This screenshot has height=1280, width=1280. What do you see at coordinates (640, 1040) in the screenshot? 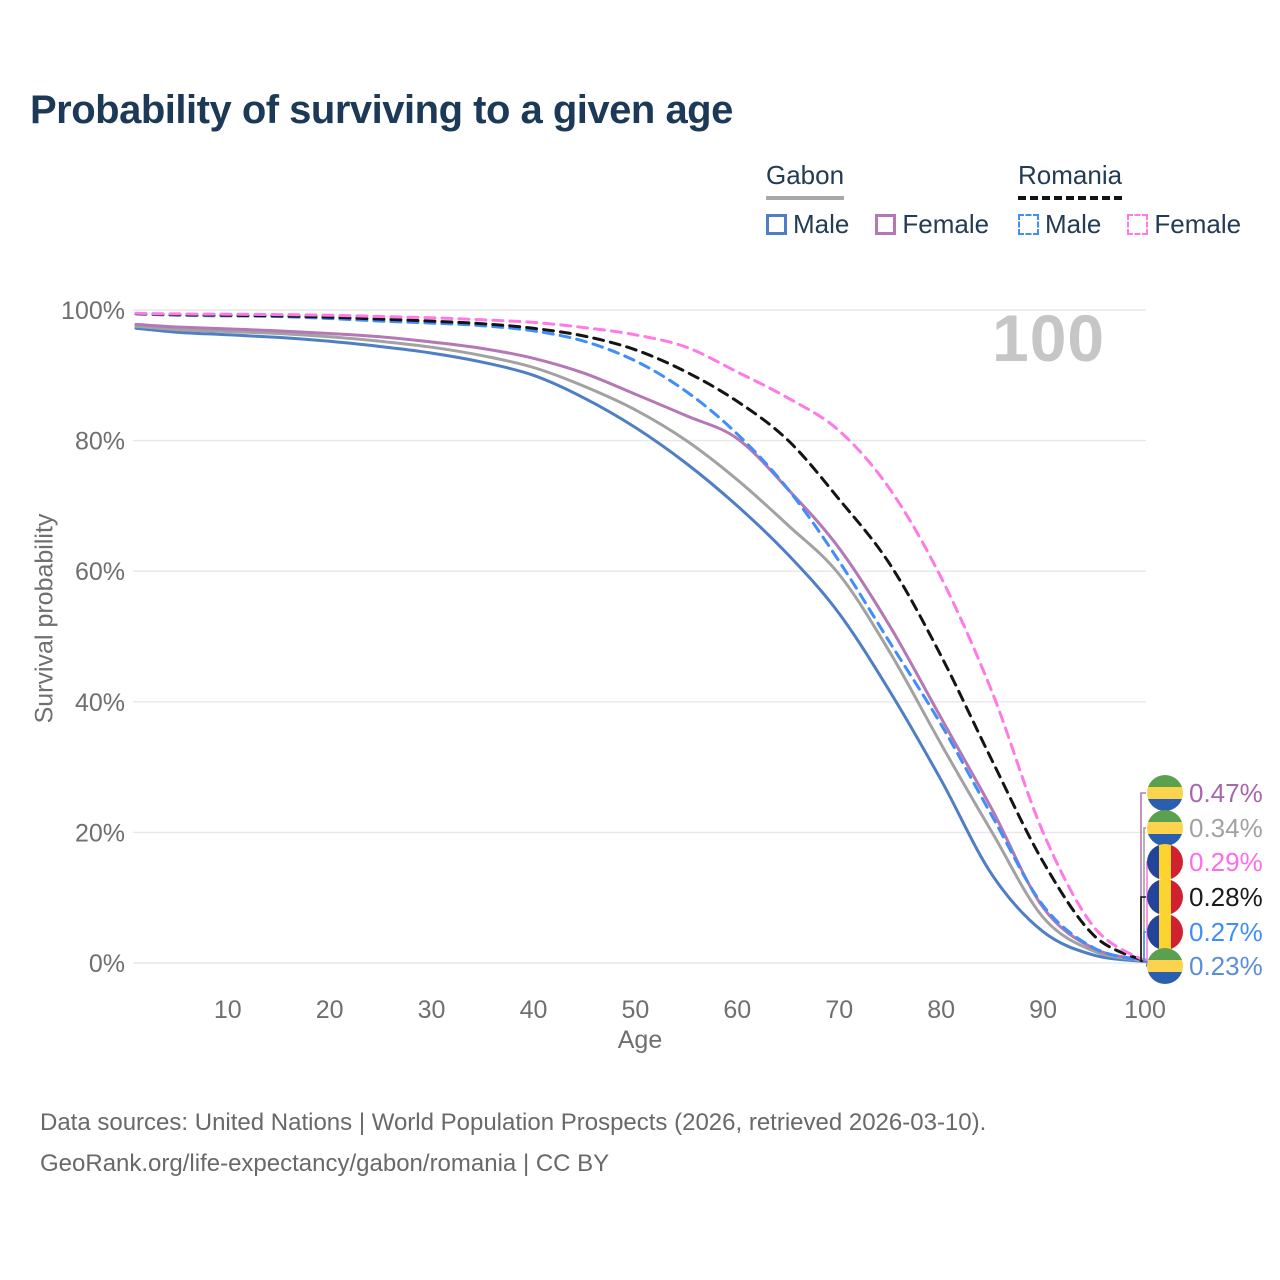
I see `x-axis-title: Age` at bounding box center [640, 1040].